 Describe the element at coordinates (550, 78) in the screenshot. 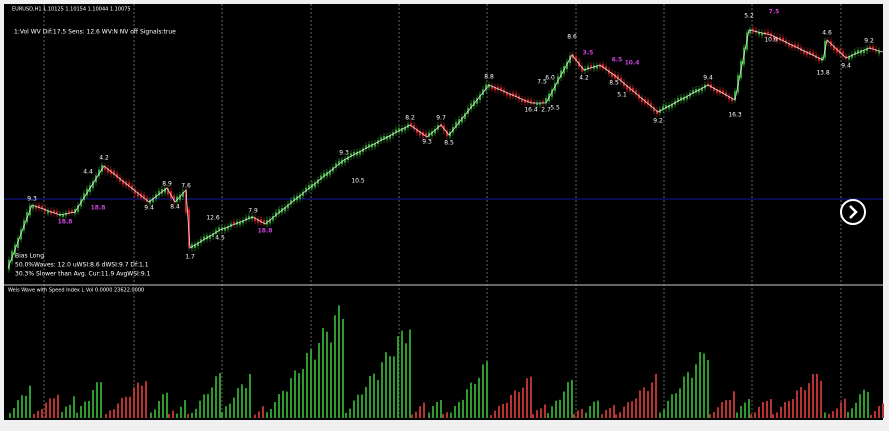

I see `wave-label: 6.0` at that location.